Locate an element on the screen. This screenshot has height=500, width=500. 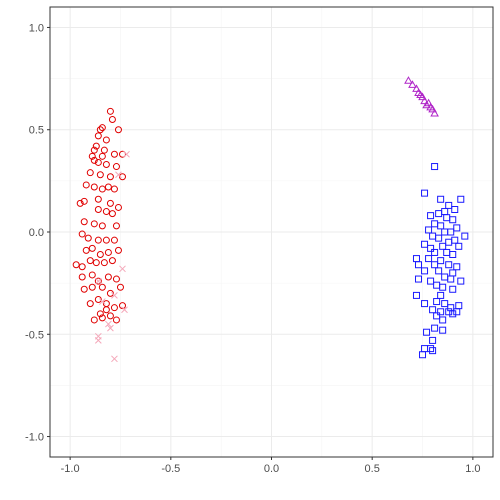
series-square is located at coordinates (440, 261).